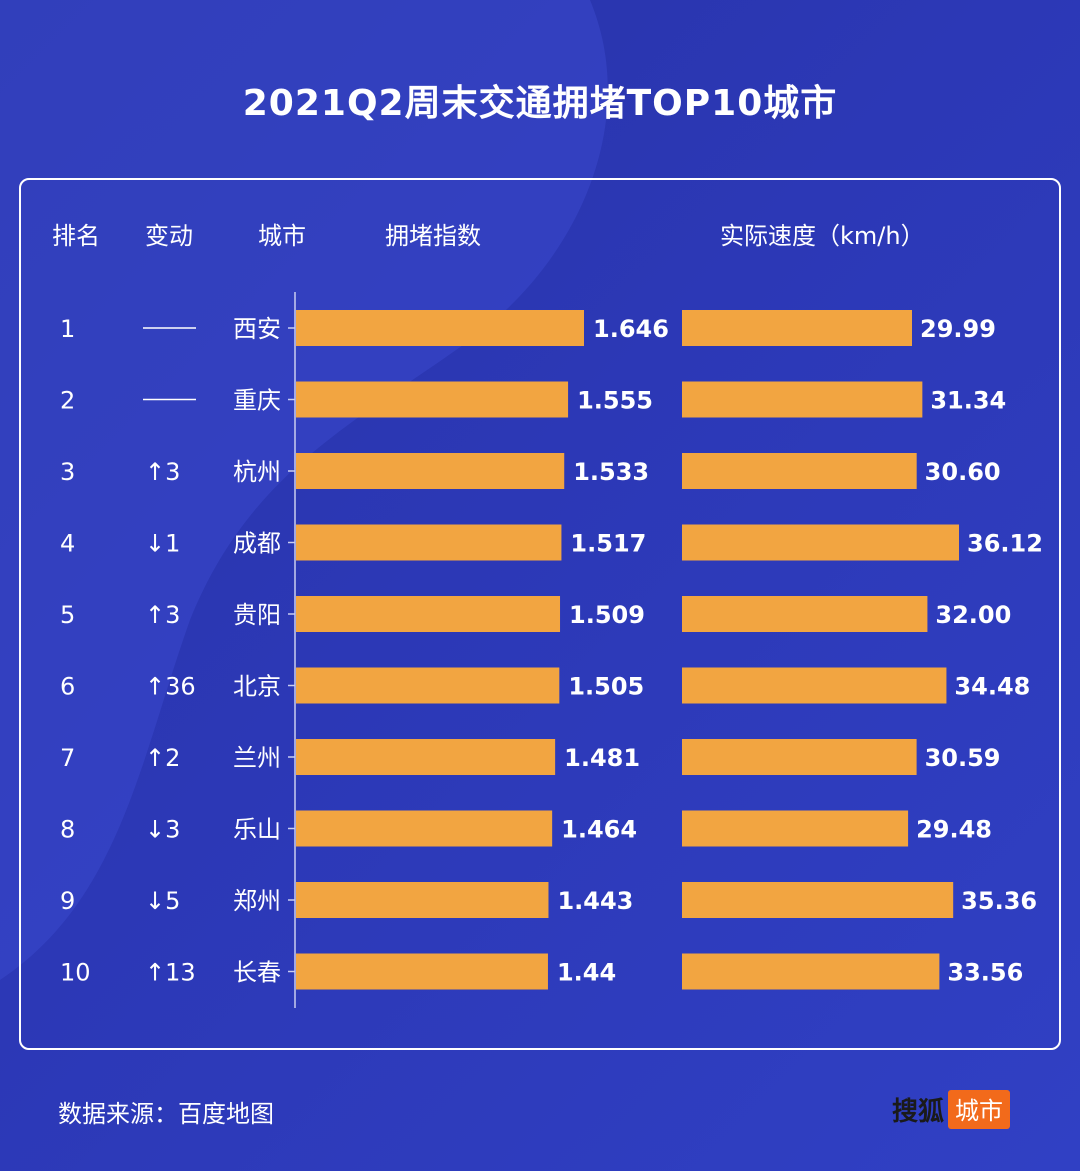 The image size is (1080, 1171). What do you see at coordinates (963, 758) in the screenshot?
I see `actual-speed-value: 30.59` at bounding box center [963, 758].